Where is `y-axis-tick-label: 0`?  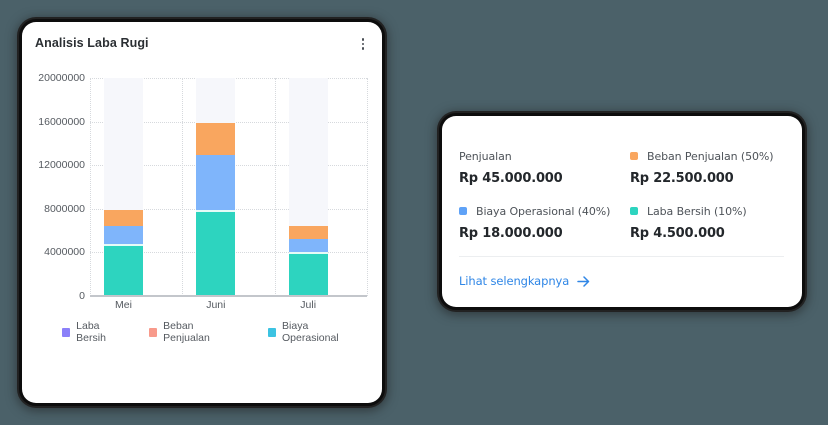
y-axis-tick-label: 0 is located at coordinates (82, 296).